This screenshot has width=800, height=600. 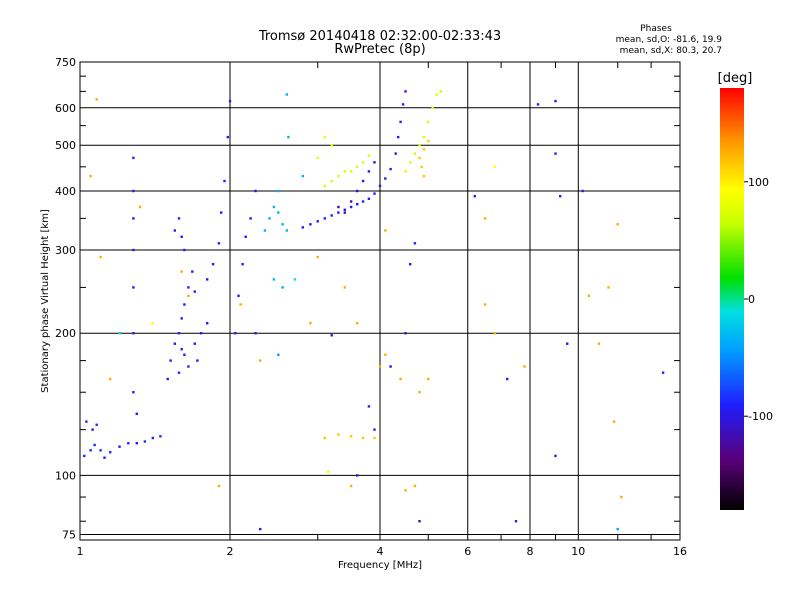 What do you see at coordinates (578, 551) in the screenshot?
I see `x-tick-label: 10` at bounding box center [578, 551].